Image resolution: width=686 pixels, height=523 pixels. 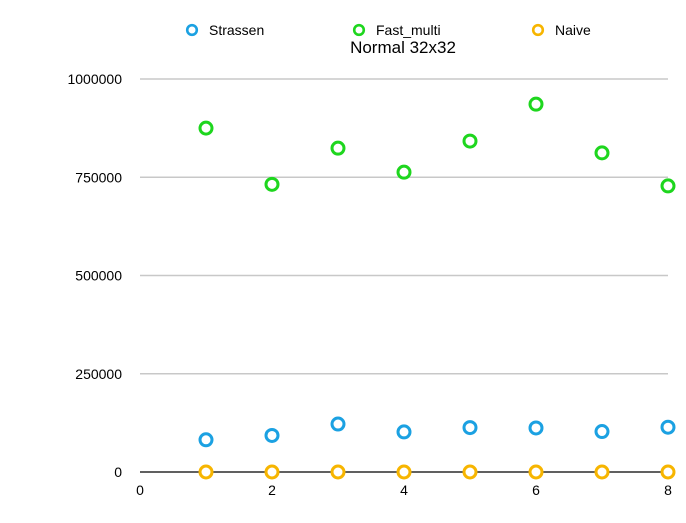 I want to click on y-tick-label: 500000, so click(x=98, y=276).